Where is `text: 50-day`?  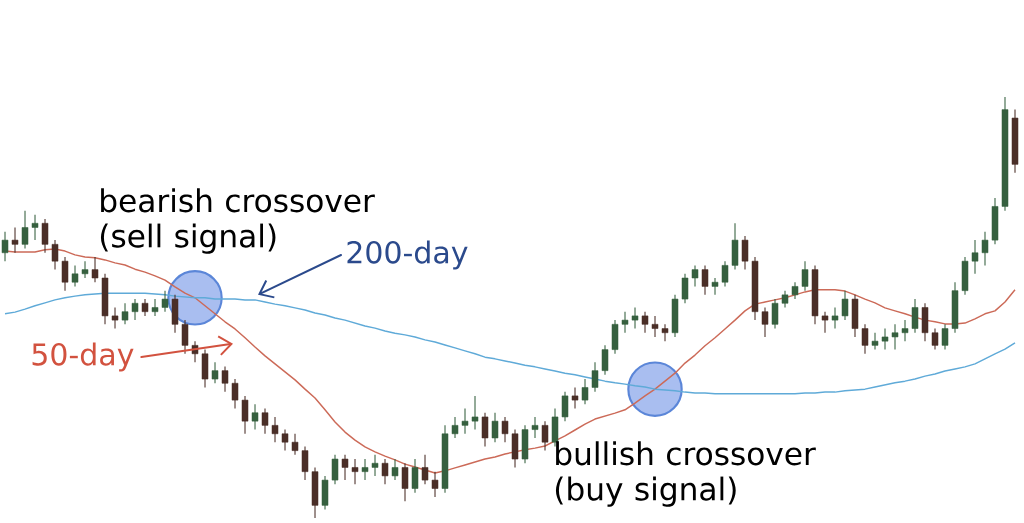 text: 50-day is located at coordinates (83, 357).